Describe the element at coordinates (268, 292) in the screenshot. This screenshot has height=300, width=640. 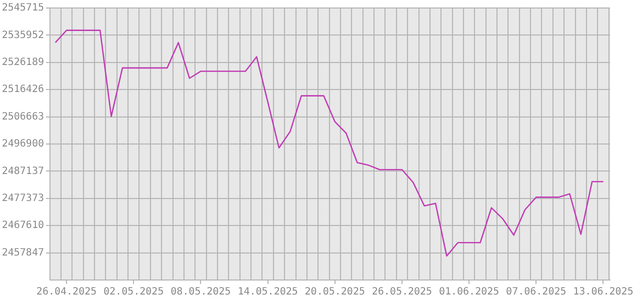
I see `x-tick-label: 14.05.2025` at that location.